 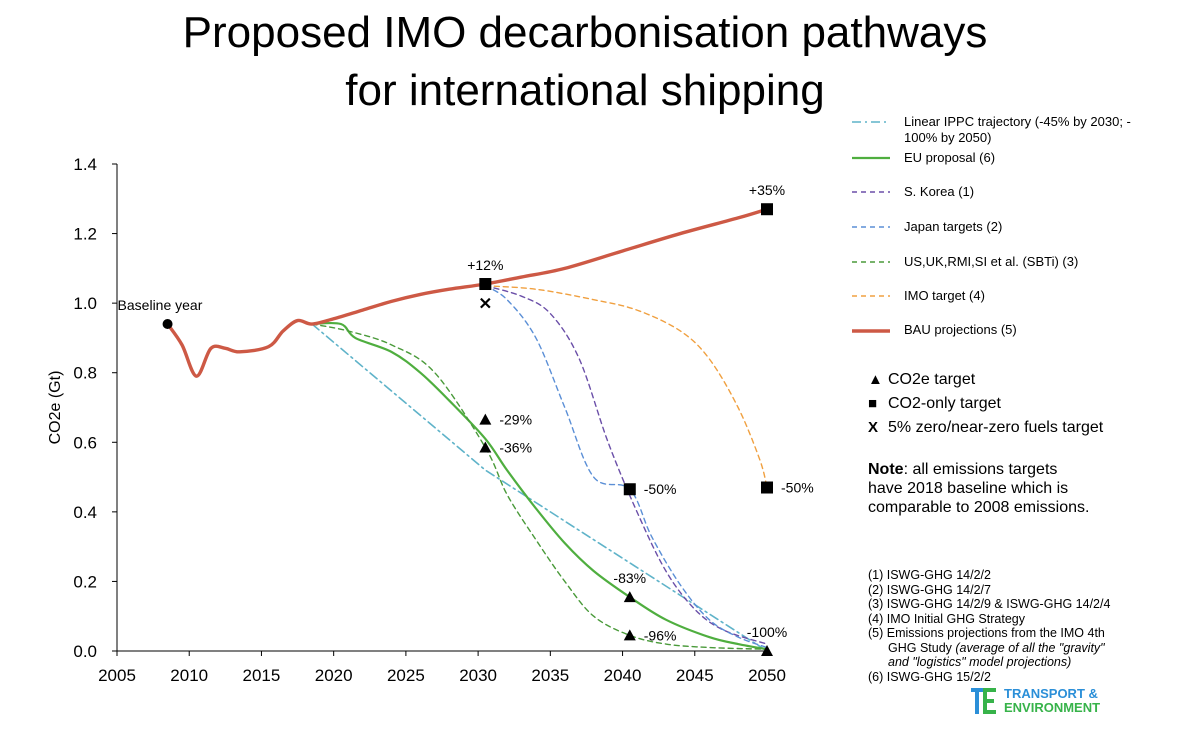 I want to click on reference-2: (2) ISWG-GHG 14/2/7, so click(x=929, y=589).